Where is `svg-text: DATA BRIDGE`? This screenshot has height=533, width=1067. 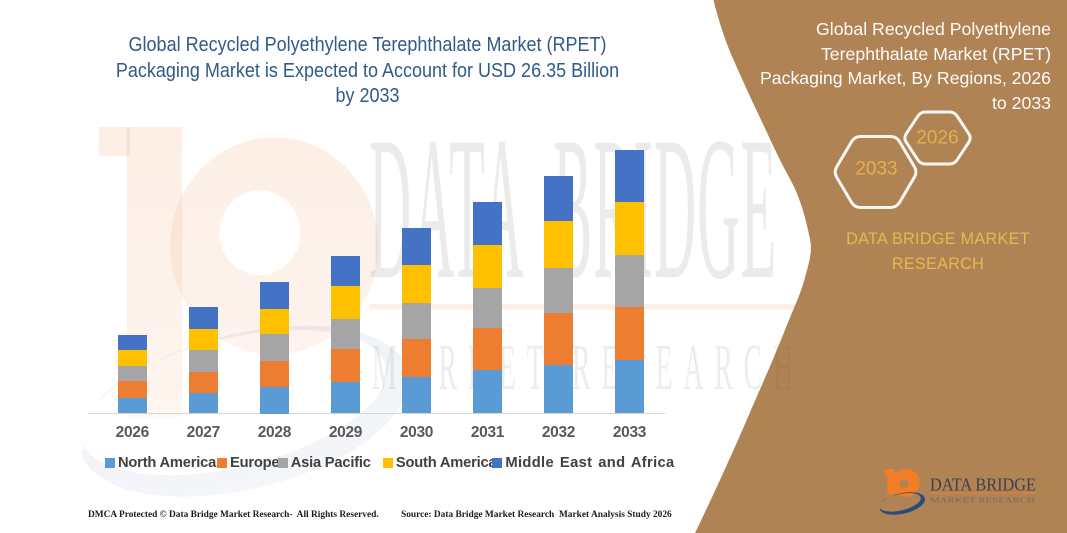 svg-text: DATA BRIDGE is located at coordinates (983, 485).